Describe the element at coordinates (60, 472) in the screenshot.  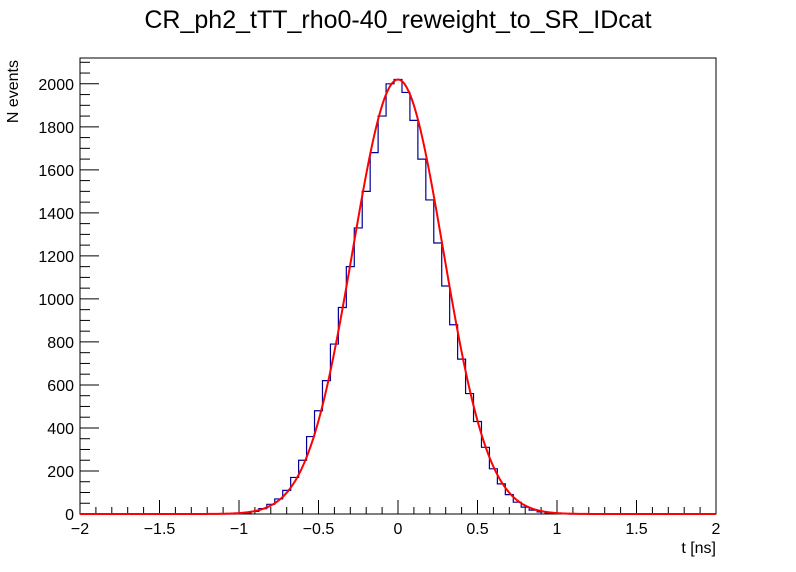
I see `y-tick-label: 200` at that location.